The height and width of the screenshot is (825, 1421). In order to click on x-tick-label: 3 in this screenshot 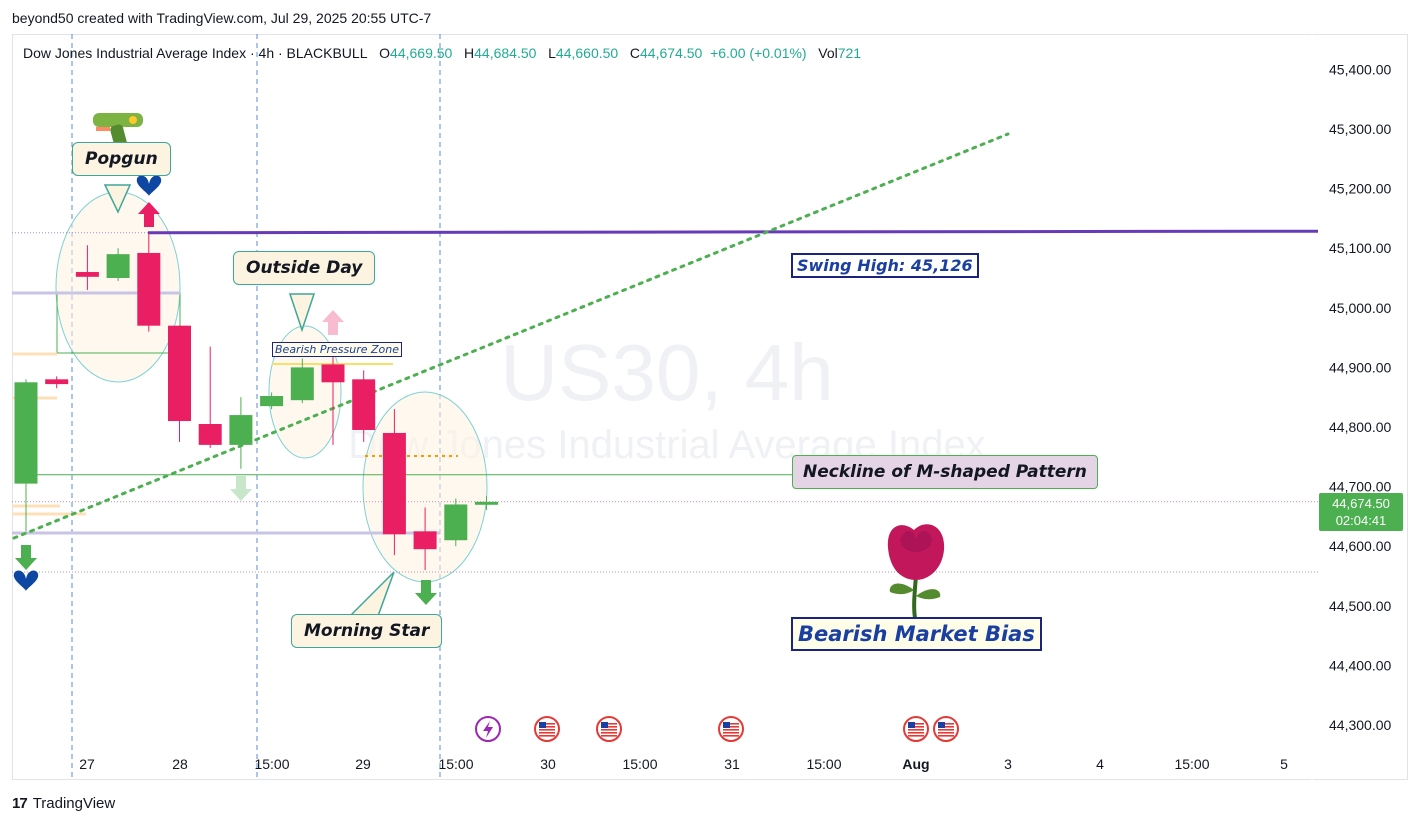, I will do `click(1008, 764)`.